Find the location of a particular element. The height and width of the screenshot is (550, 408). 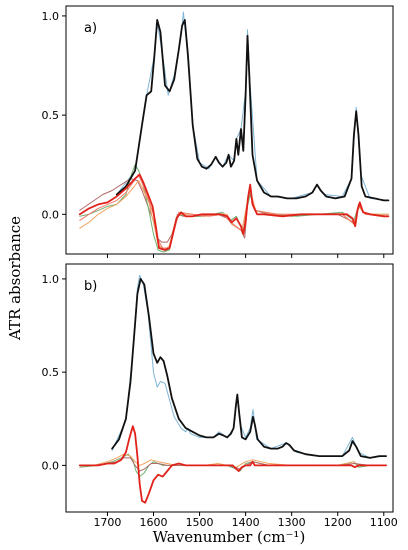

x-tick-label: 1600 is located at coordinates (154, 522).